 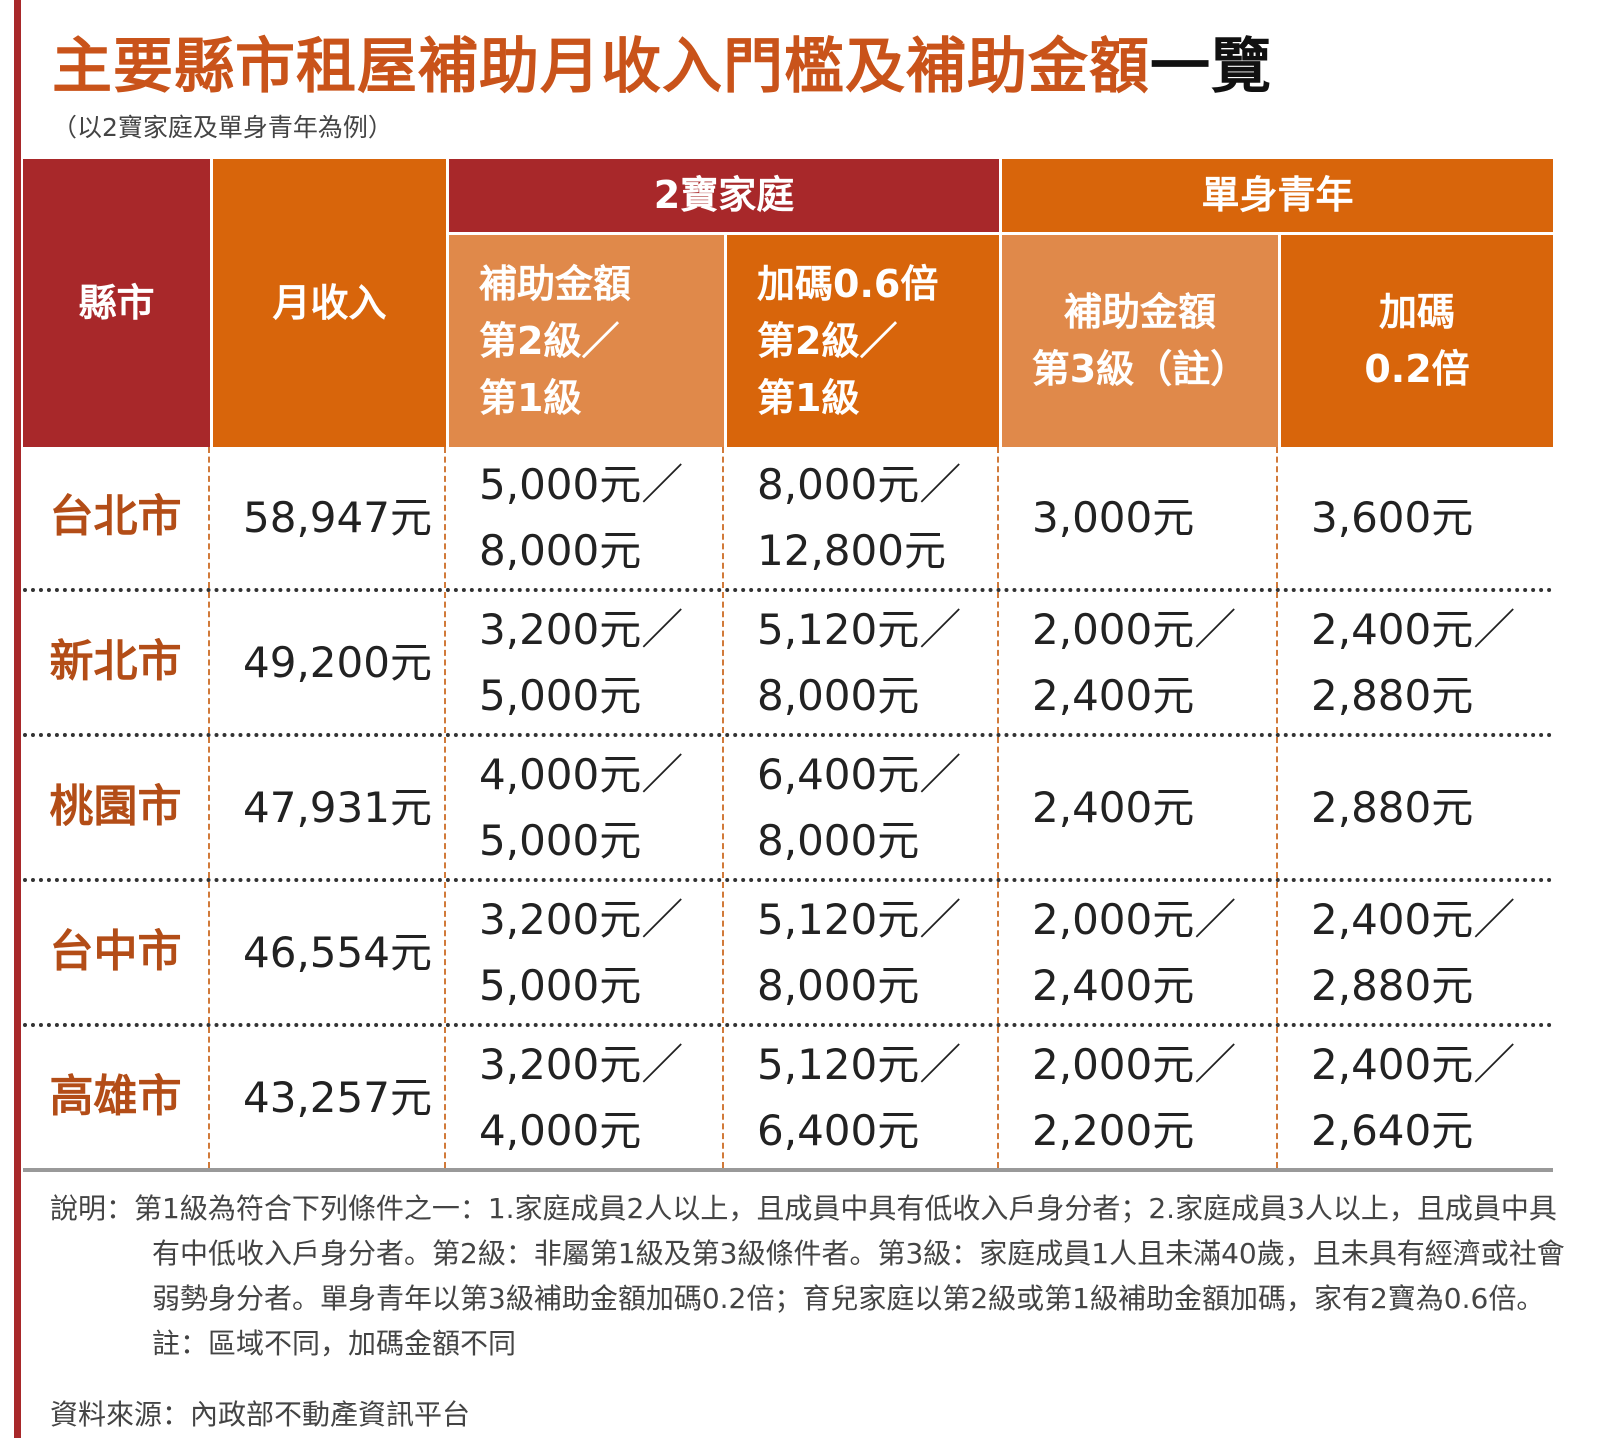 What do you see at coordinates (337, 952) in the screenshot?
I see `income-value: 46,554元` at bounding box center [337, 952].